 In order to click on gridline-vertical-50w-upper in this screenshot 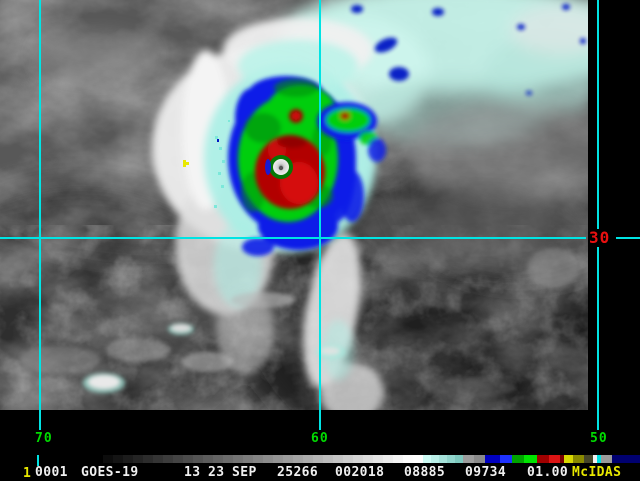, I will do `click(598, 114)`.